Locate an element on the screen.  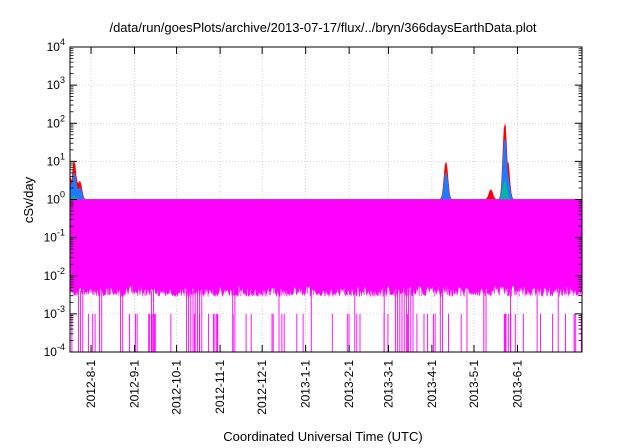
y-tick-label: 10⁻¹ is located at coordinates (54, 236).